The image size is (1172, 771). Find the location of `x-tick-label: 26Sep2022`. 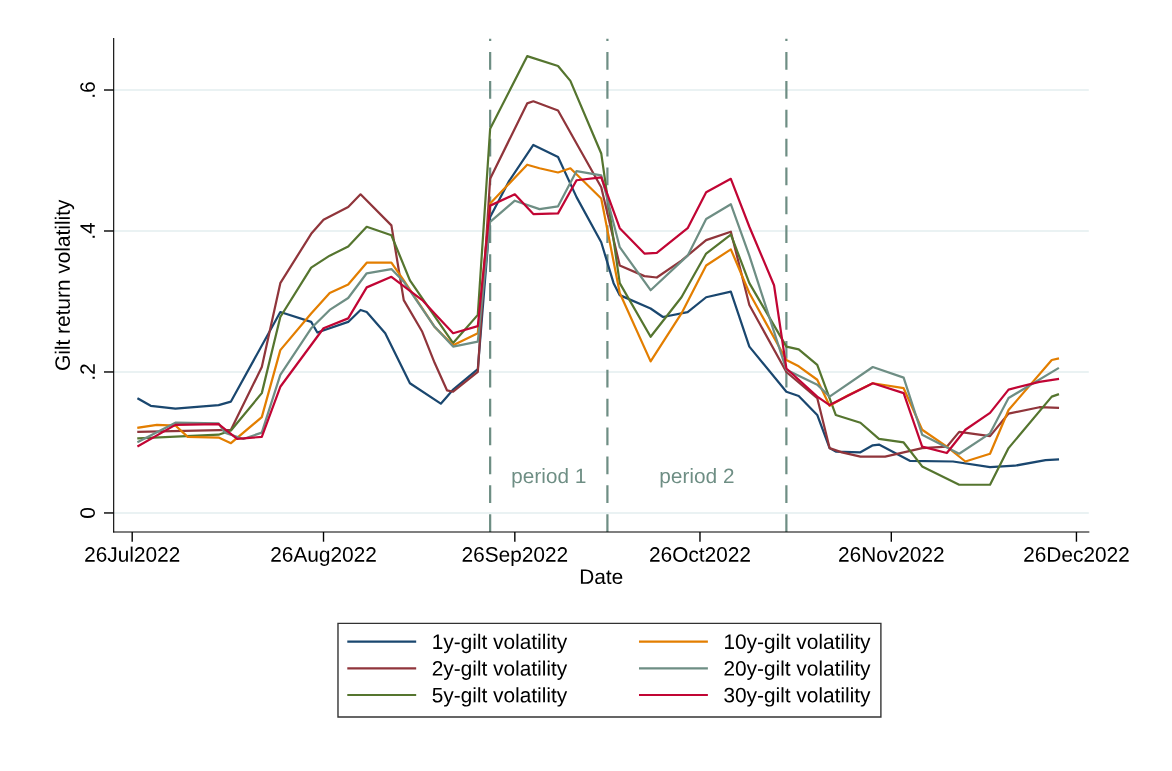

x-tick-label: 26Sep2022 is located at coordinates (515, 556).